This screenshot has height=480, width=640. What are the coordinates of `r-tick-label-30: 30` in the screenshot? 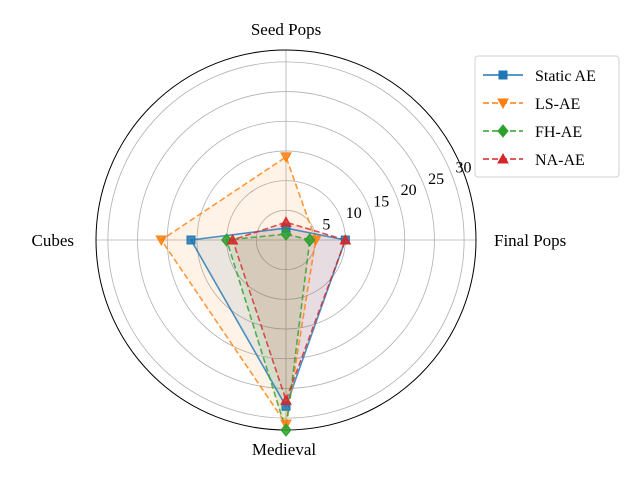 It's located at (464, 168).